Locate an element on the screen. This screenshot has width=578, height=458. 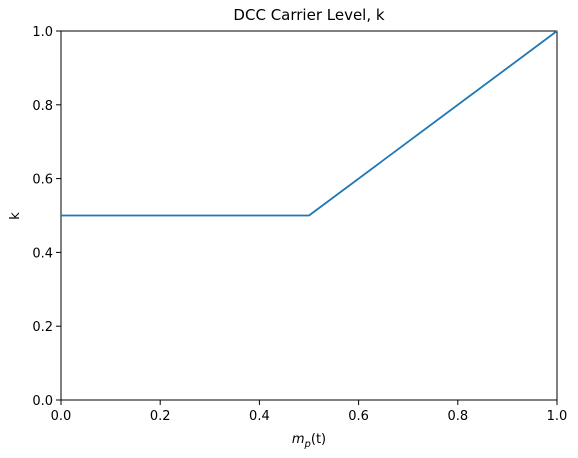
y-tick-label: 0.8 is located at coordinates (42, 106).